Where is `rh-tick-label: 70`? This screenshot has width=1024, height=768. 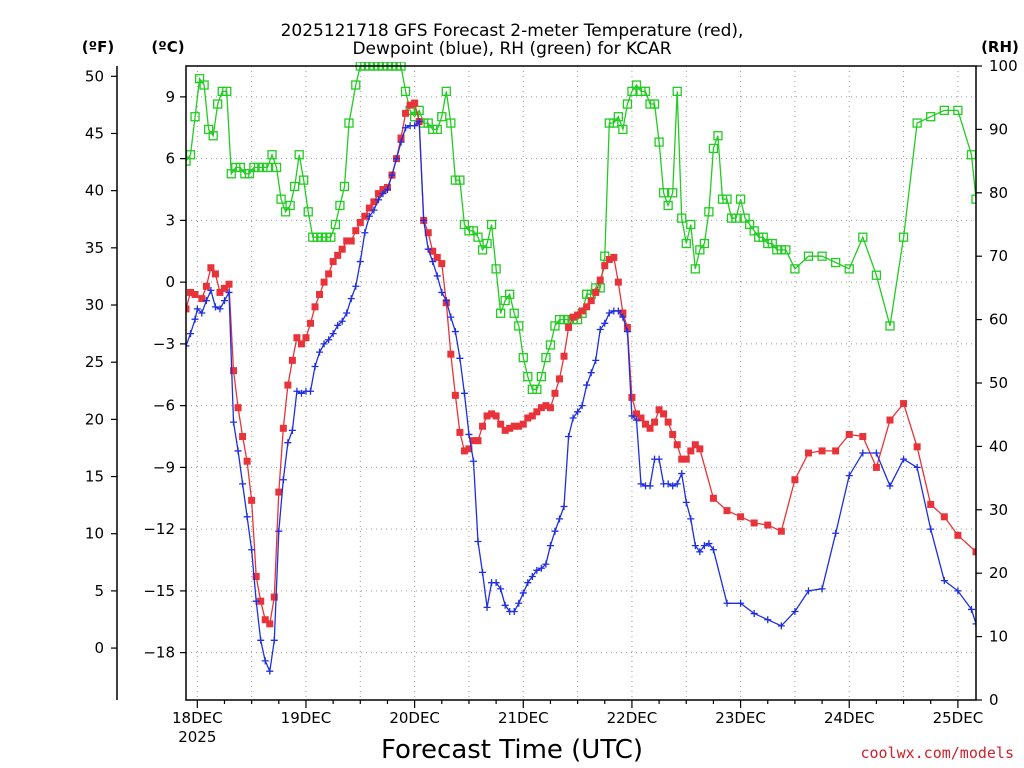 rh-tick-label: 70 is located at coordinates (998, 256).